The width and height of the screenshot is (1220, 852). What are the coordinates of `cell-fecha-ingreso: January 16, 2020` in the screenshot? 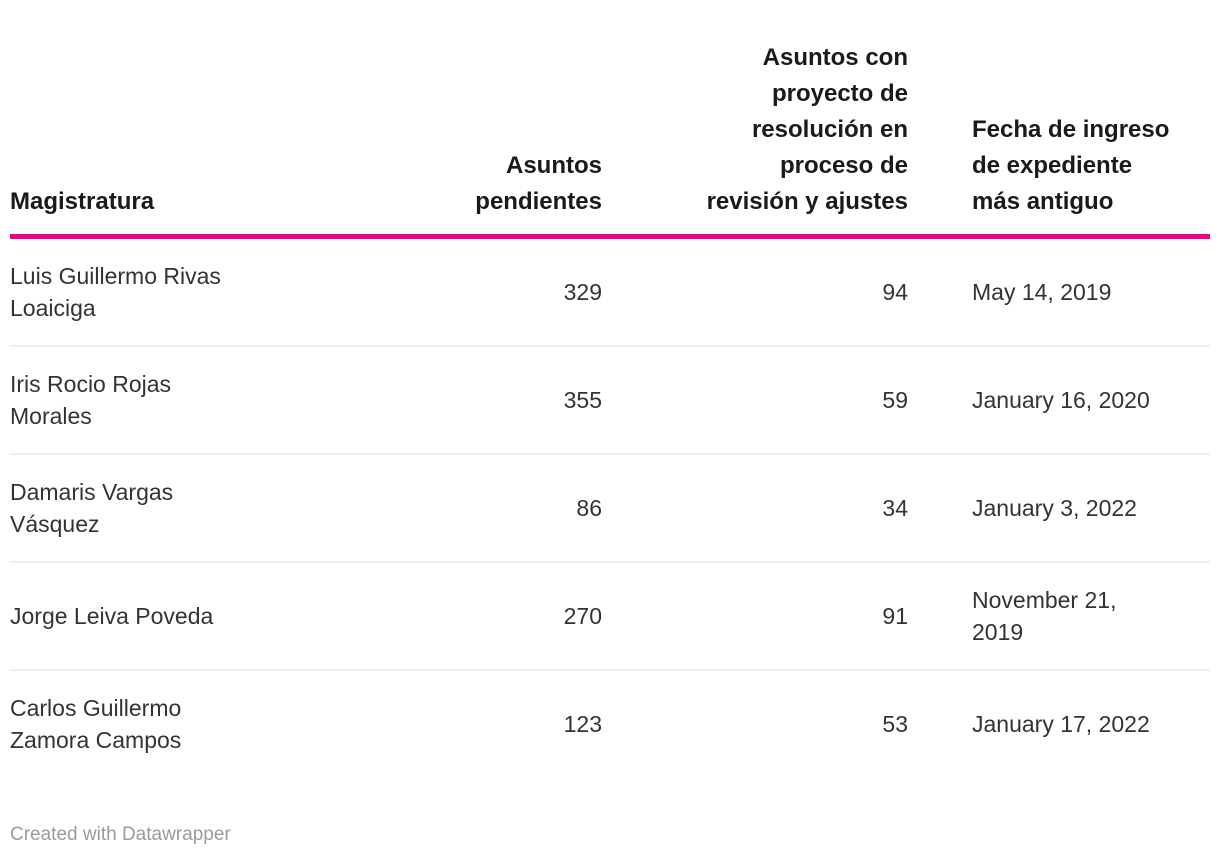 It's located at (1061, 400).